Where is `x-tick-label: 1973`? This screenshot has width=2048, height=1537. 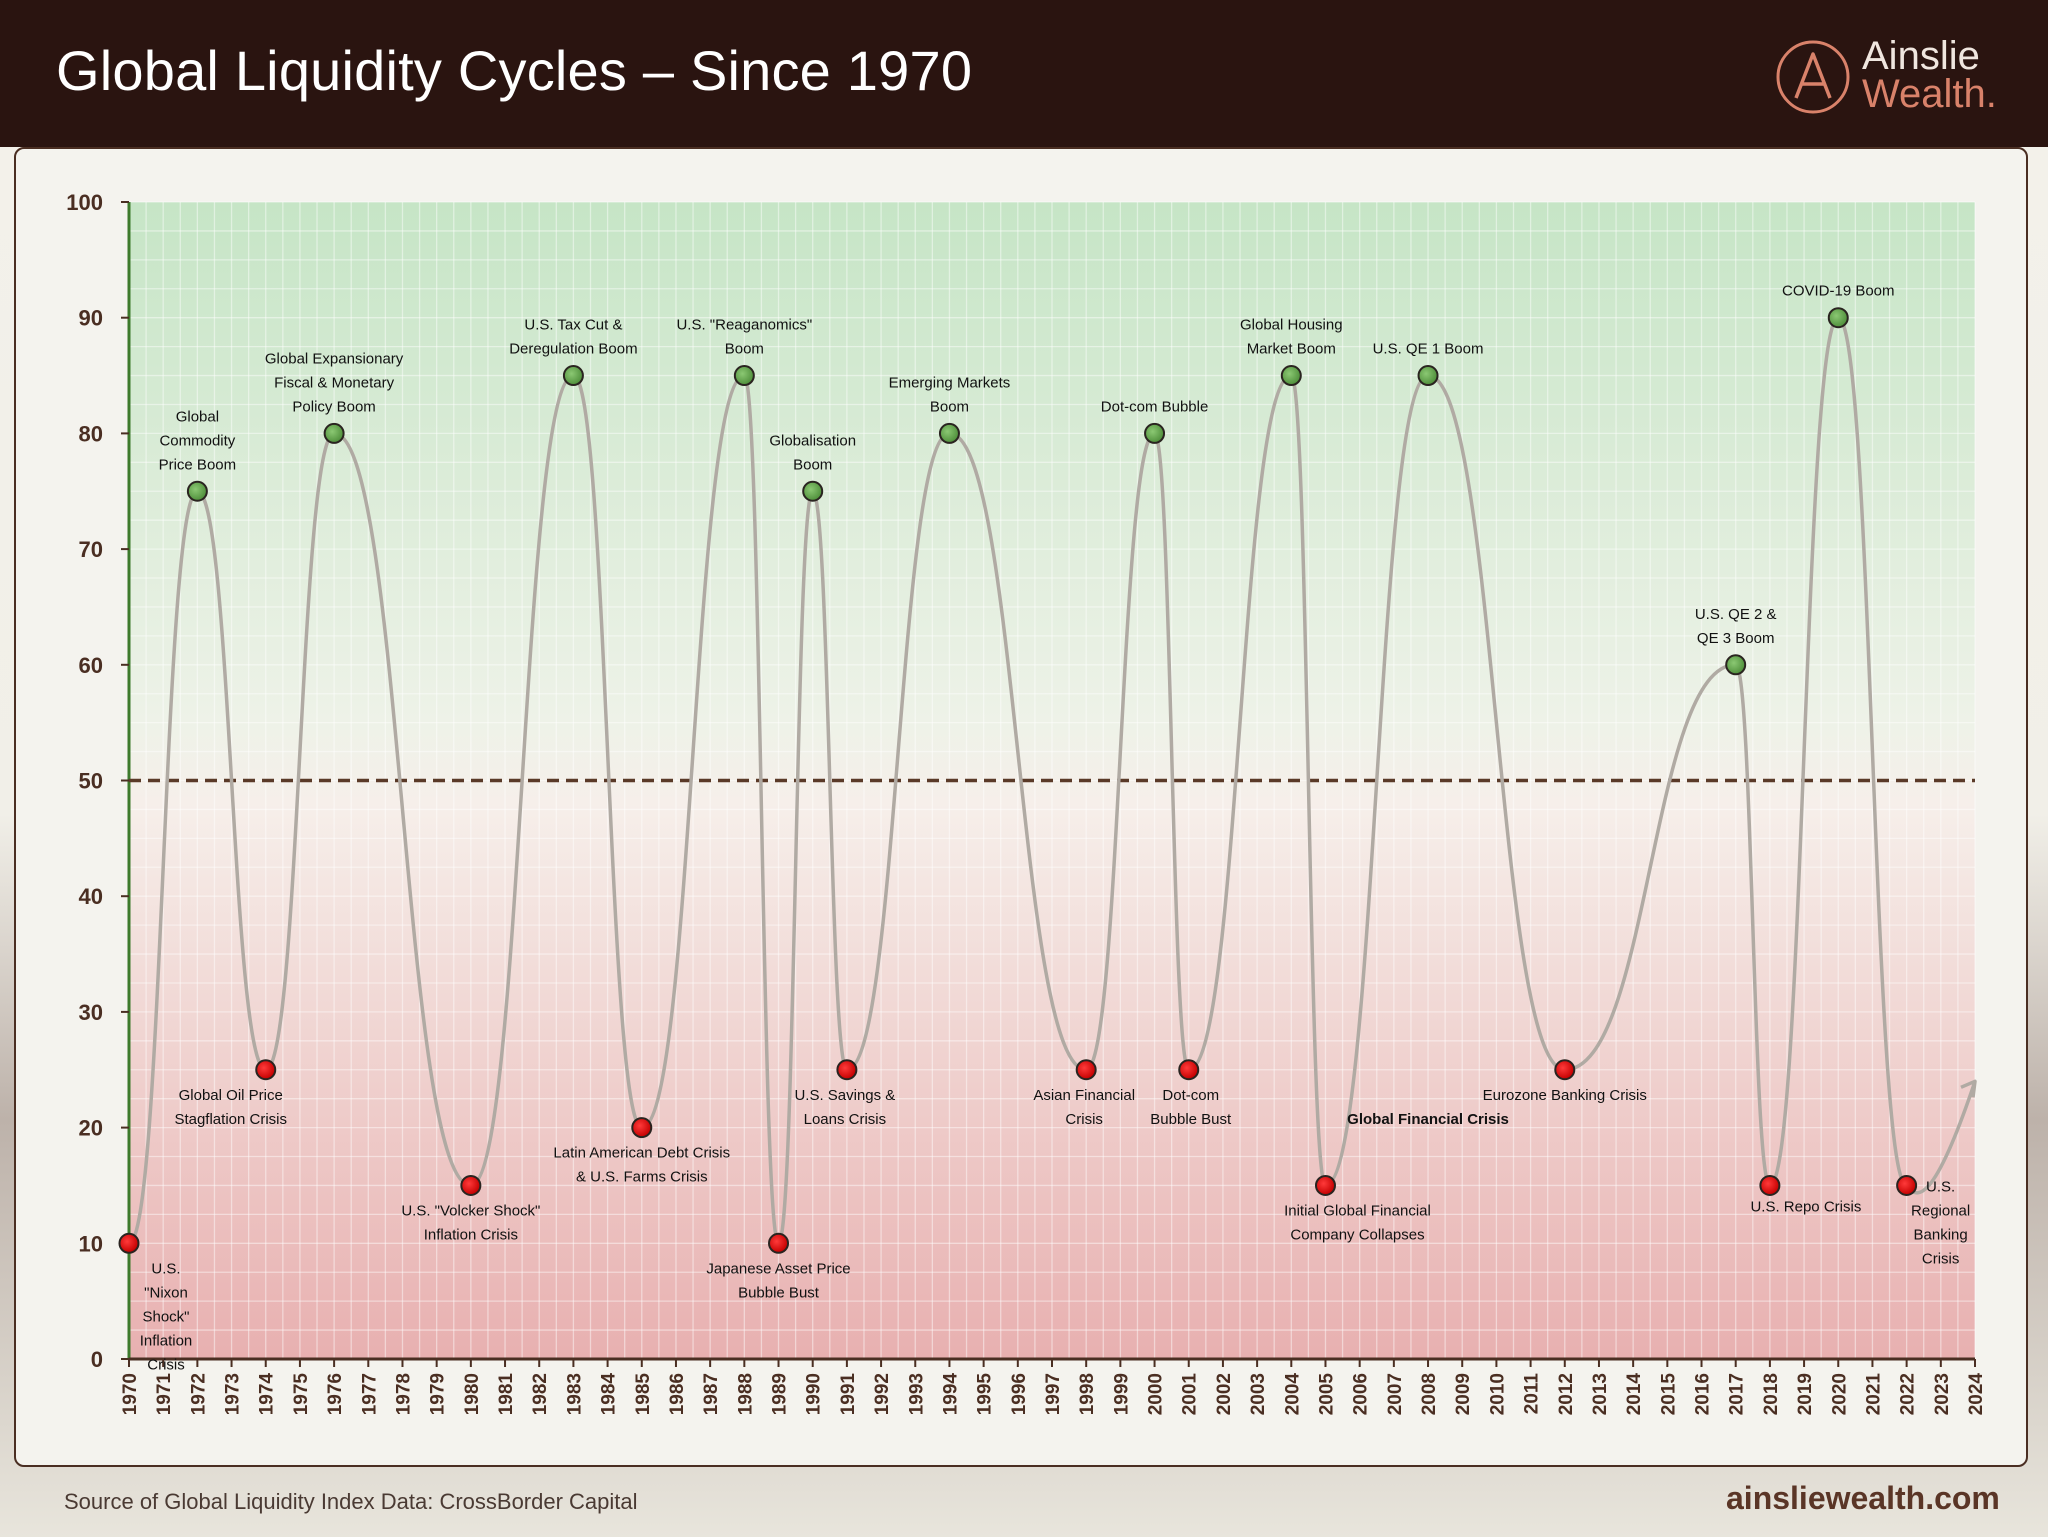 x-tick-label: 1973 is located at coordinates (233, 1394).